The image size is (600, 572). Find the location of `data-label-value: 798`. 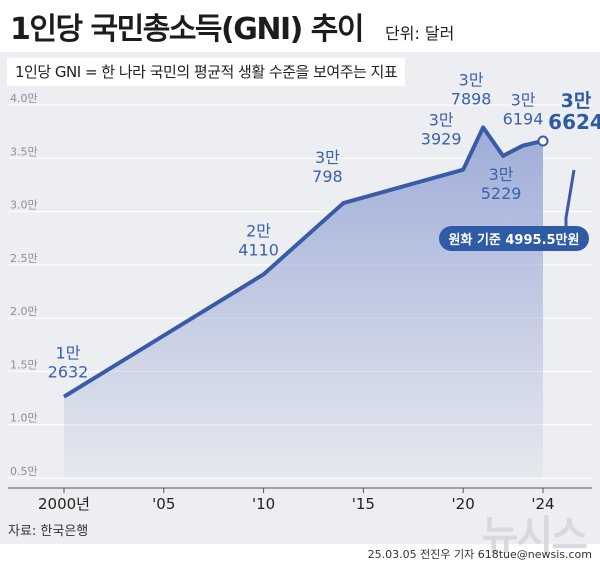

data-label-value: 798 is located at coordinates (327, 176).